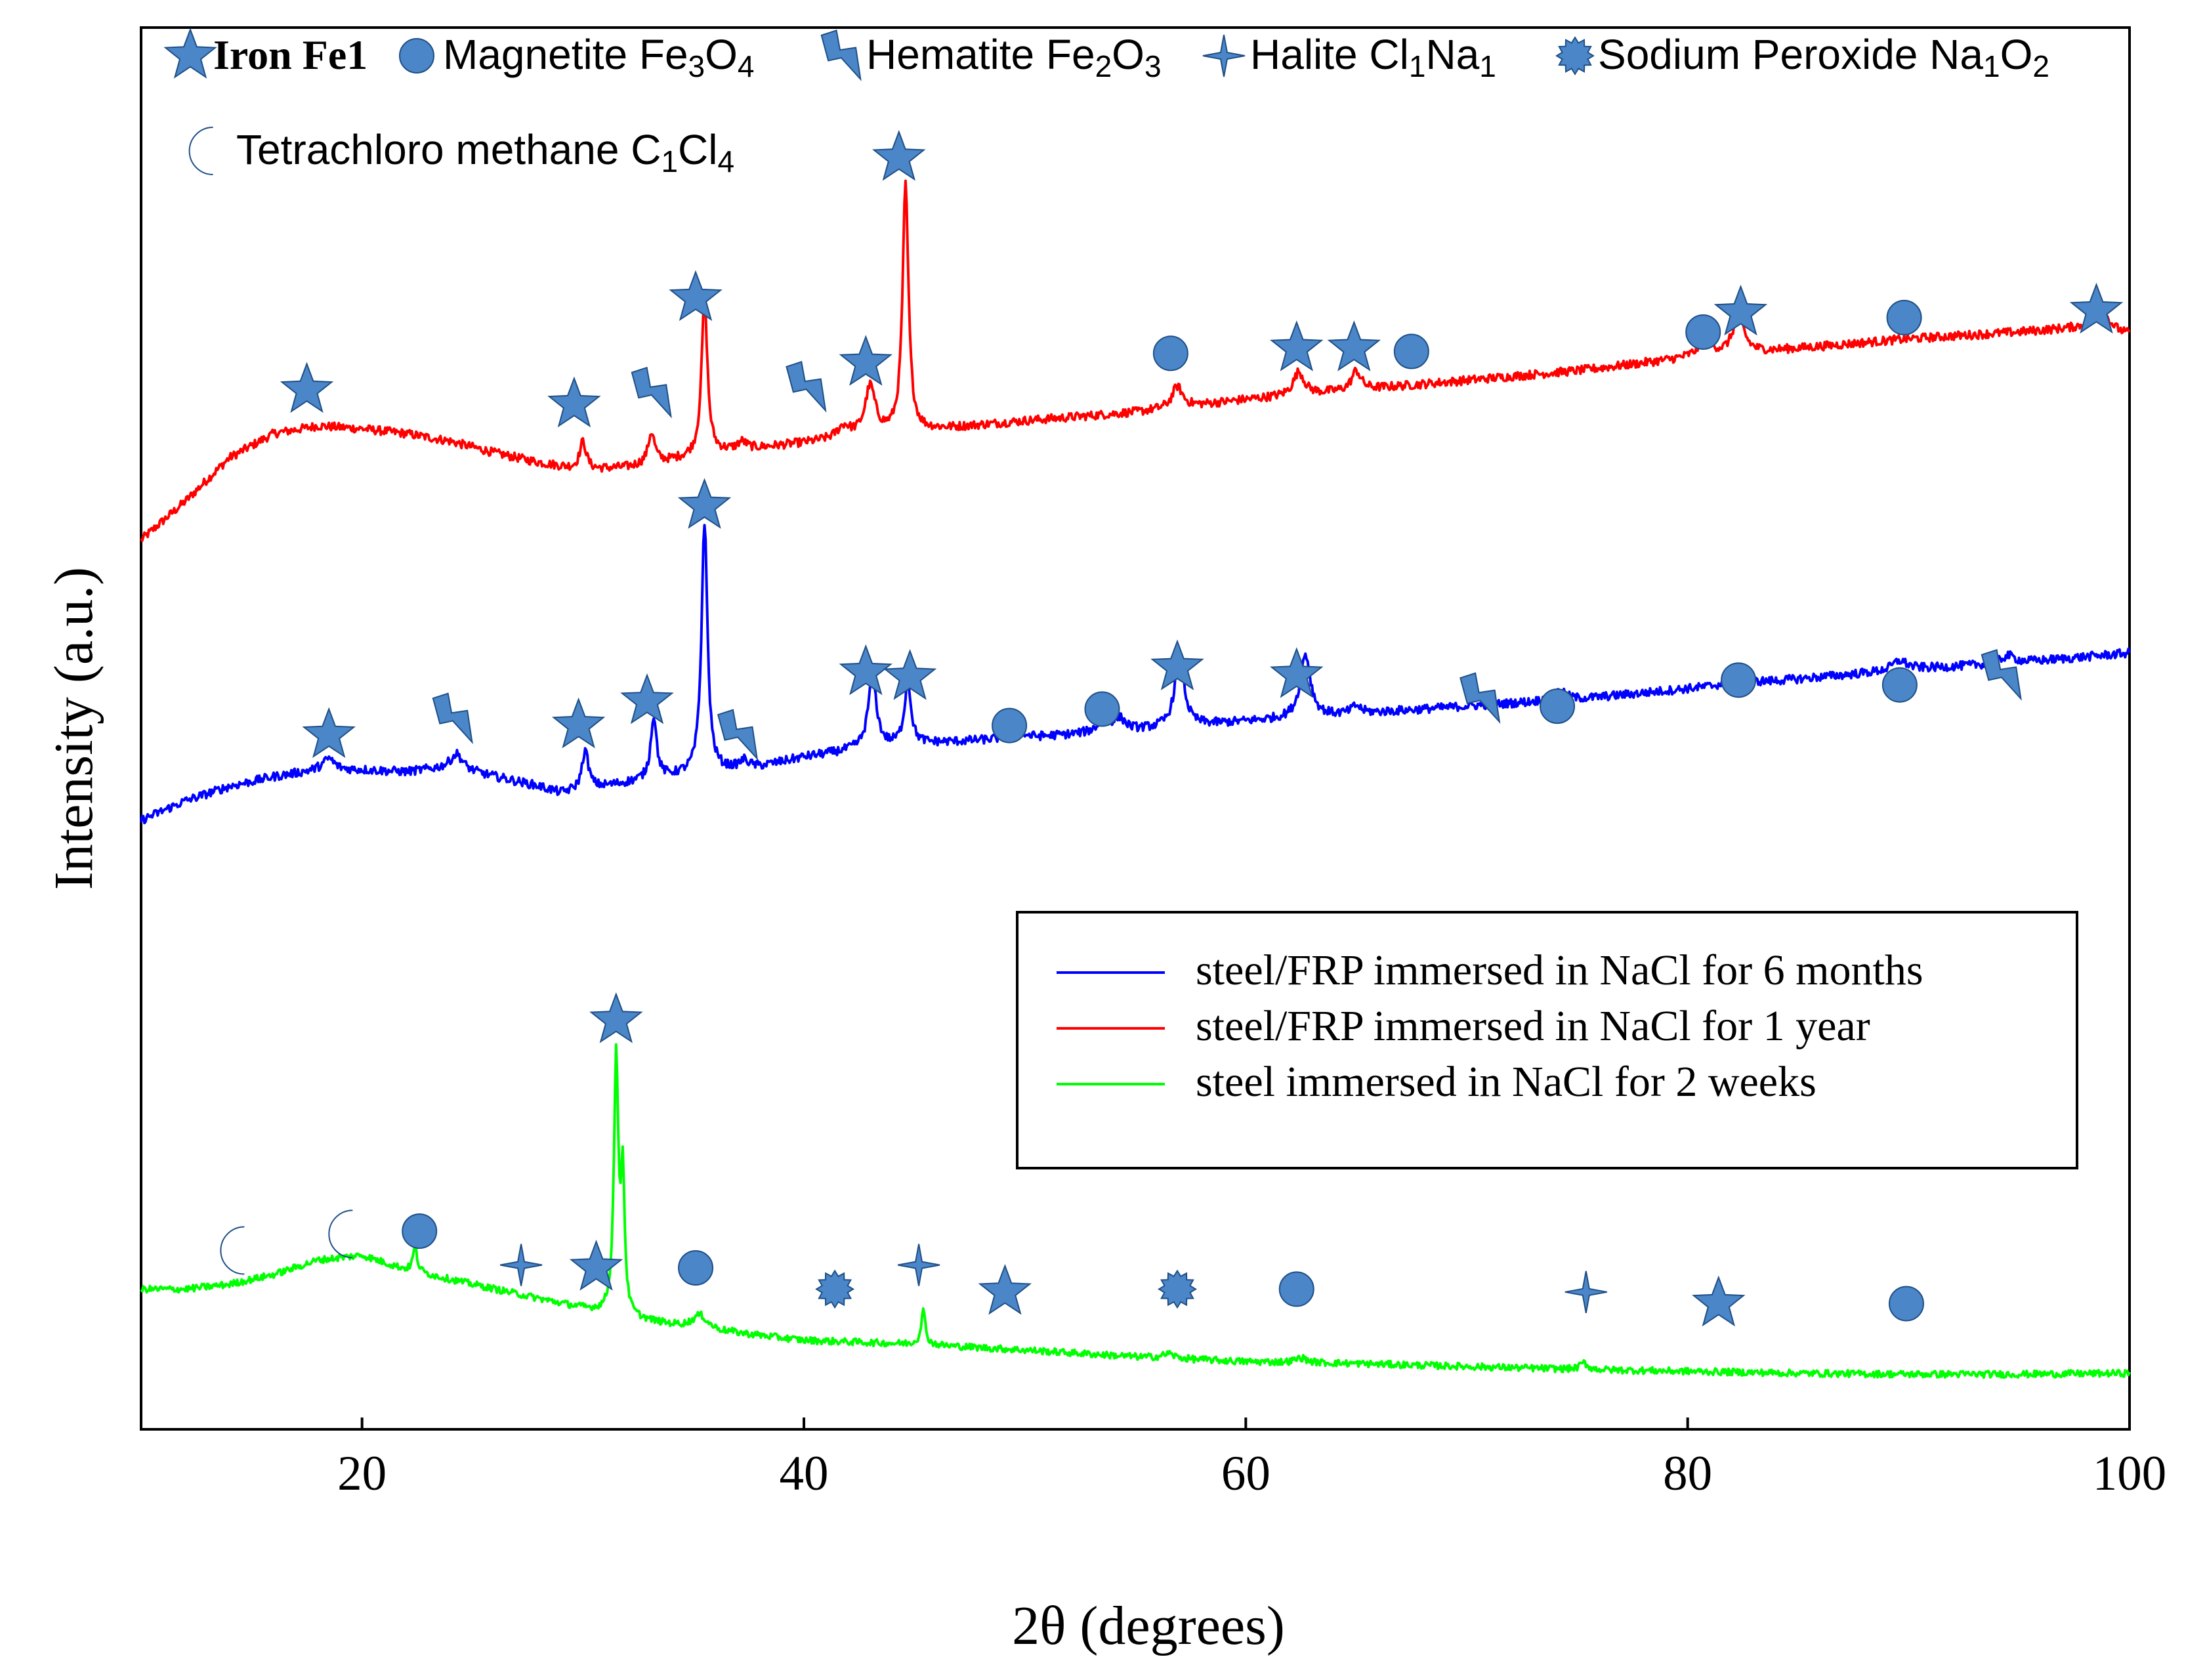 Image resolution: width=2205 pixels, height=1680 pixels. What do you see at coordinates (1533, 1026) in the screenshot?
I see `legend-label: steel/FRP immersed in NaCl for 1 year` at bounding box center [1533, 1026].